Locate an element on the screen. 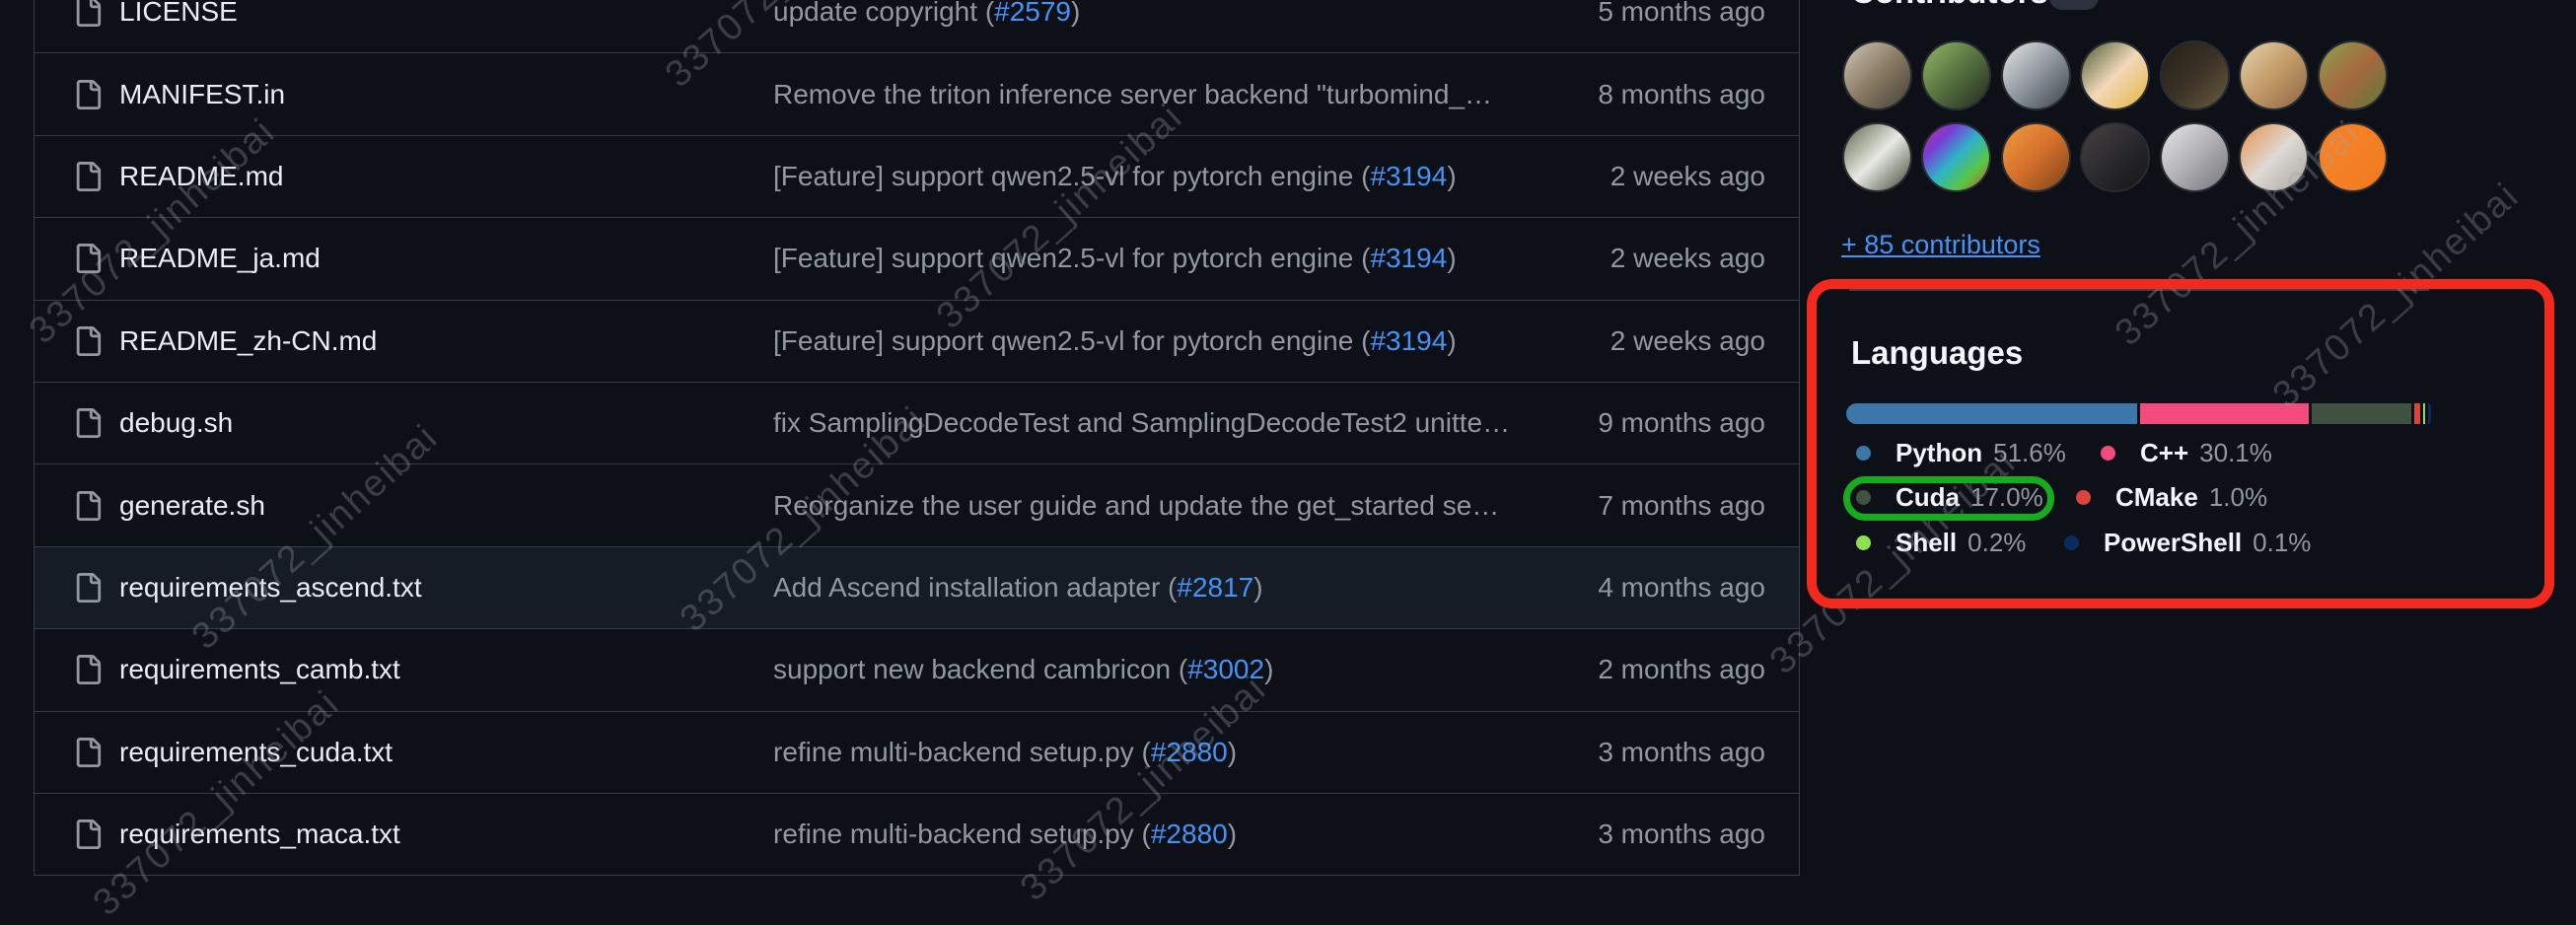 The image size is (2576, 925). avatar-shield is located at coordinates (2194, 157).